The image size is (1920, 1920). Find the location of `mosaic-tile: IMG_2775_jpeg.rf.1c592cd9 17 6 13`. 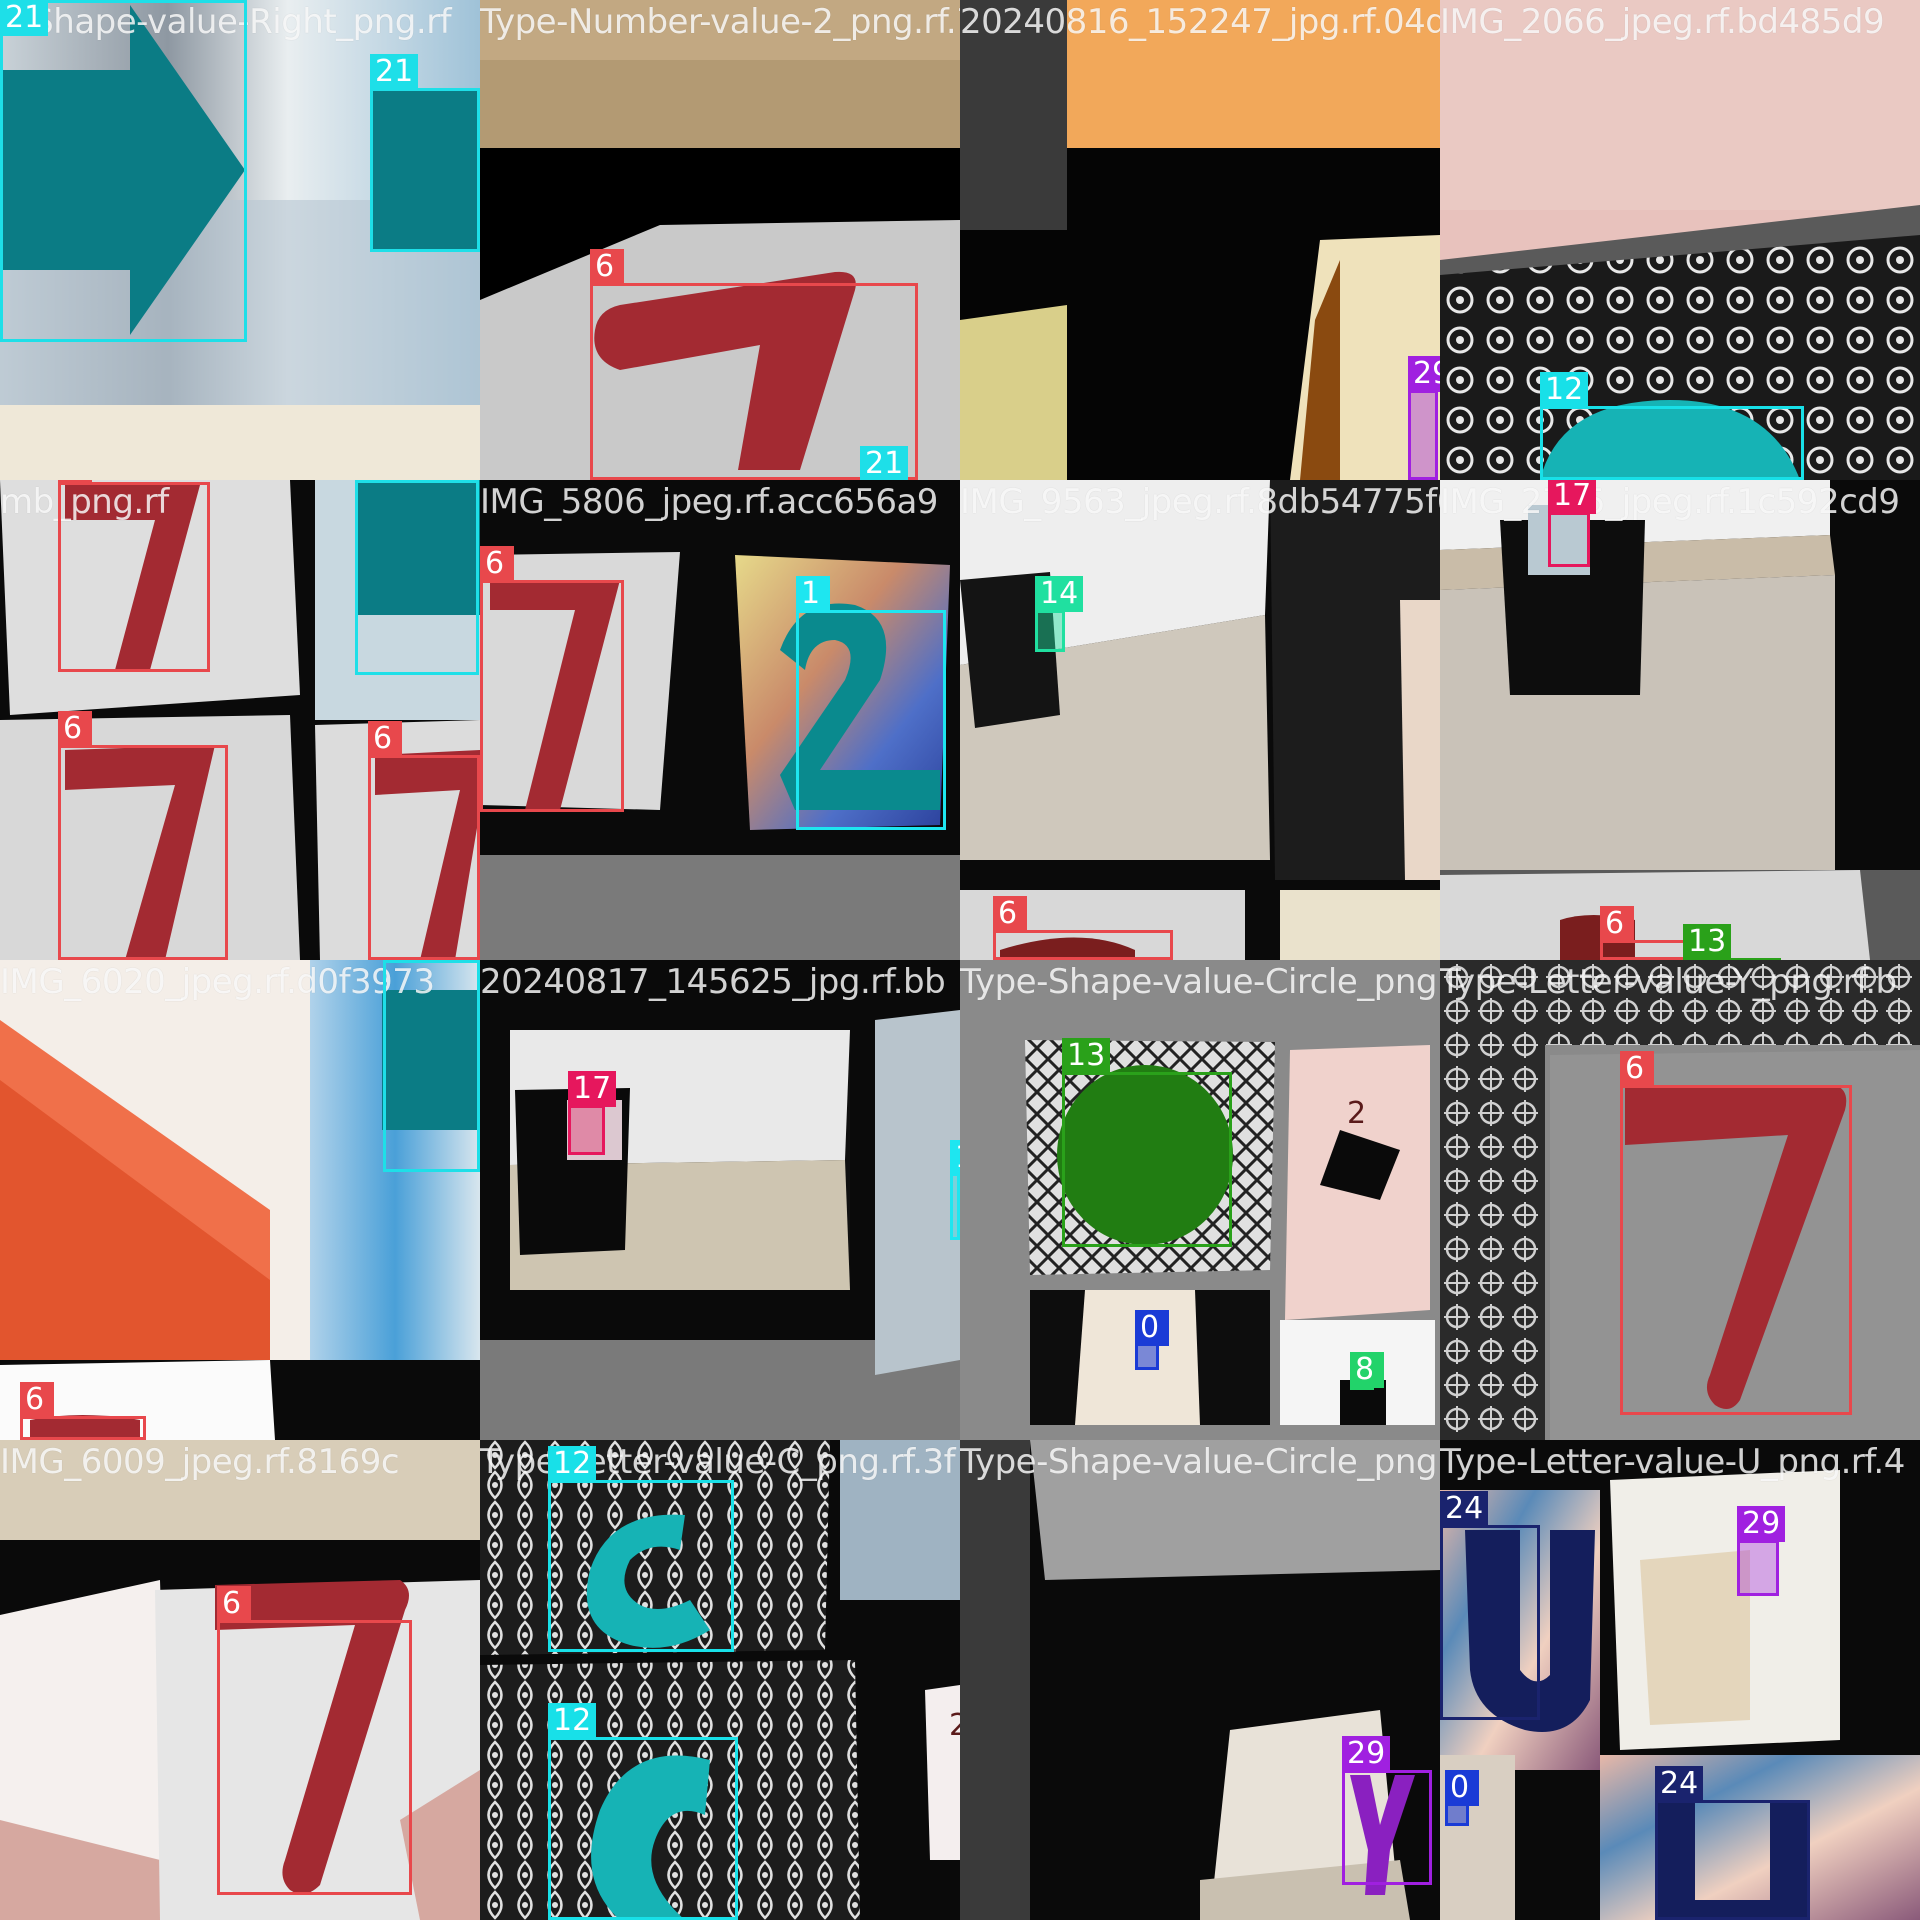

mosaic-tile: IMG_2775_jpeg.rf.1c592cd9 17 6 13 is located at coordinates (1680, 720).